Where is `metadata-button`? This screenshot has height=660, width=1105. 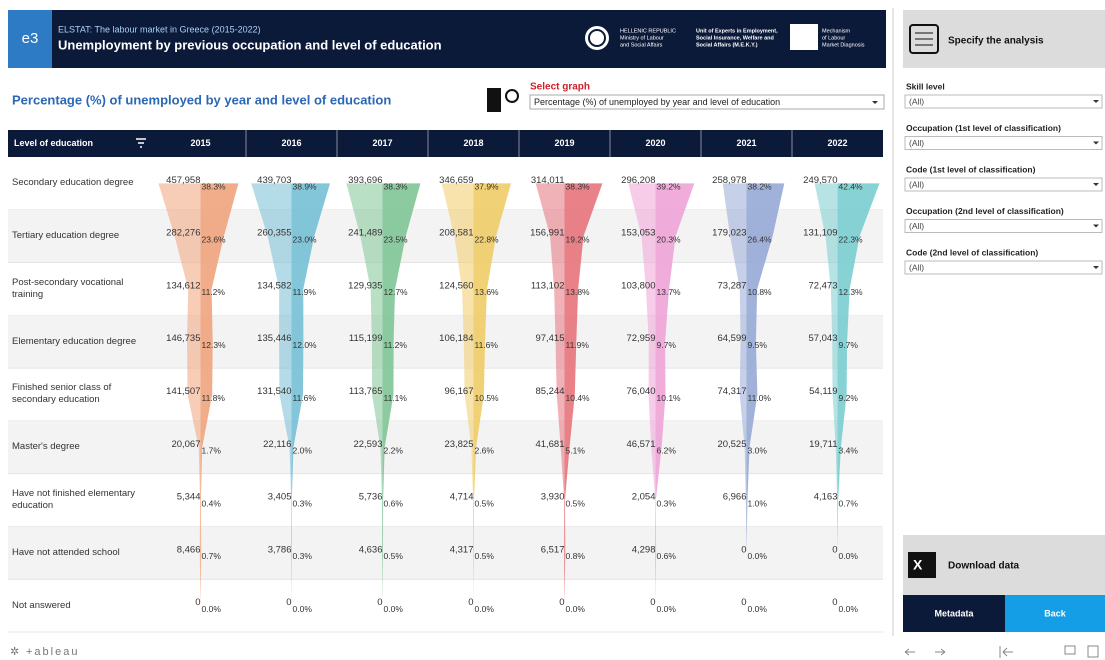
metadata-button is located at coordinates (954, 613).